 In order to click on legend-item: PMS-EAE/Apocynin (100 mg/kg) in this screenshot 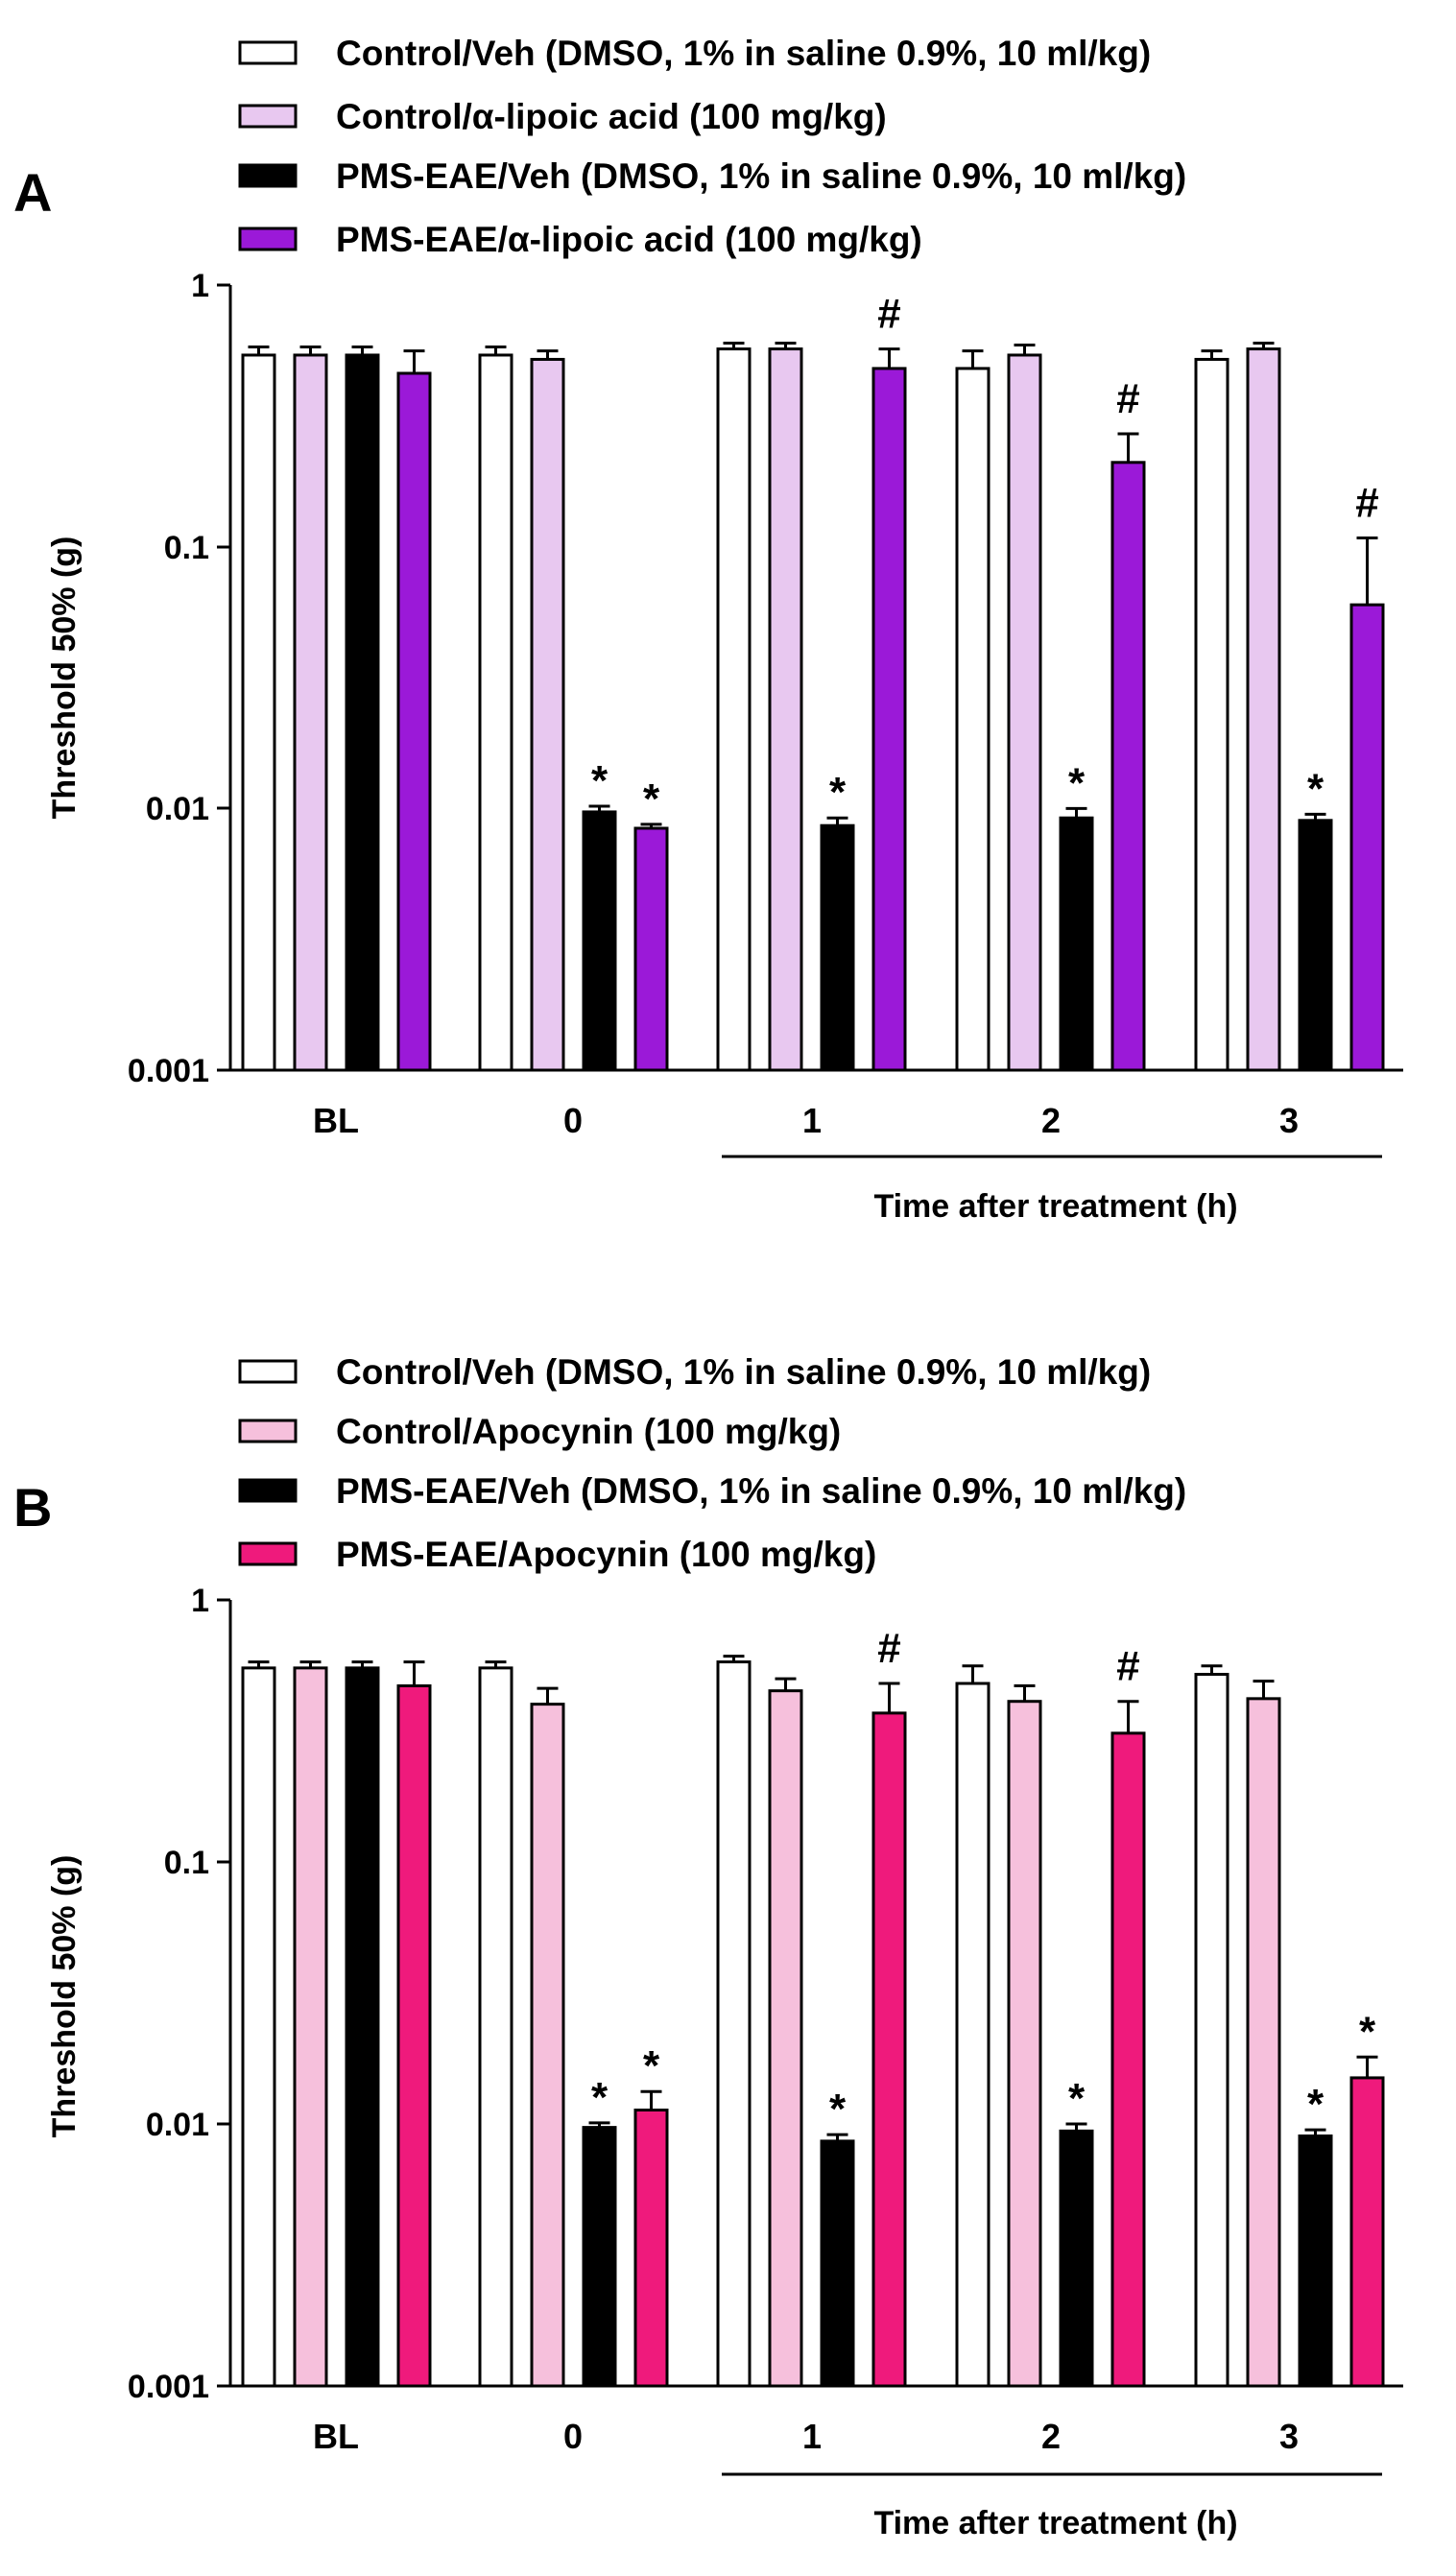, I will do `click(557, 1554)`.